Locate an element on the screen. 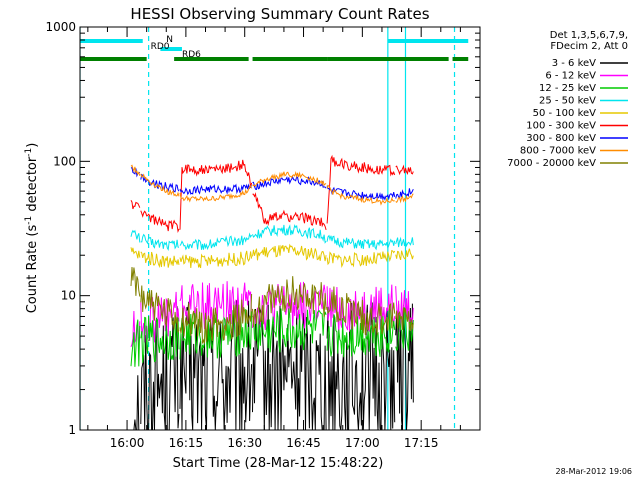 This screenshot has width=640, height=480. legend-entry-label: 50 - 100 keV is located at coordinates (565, 113).